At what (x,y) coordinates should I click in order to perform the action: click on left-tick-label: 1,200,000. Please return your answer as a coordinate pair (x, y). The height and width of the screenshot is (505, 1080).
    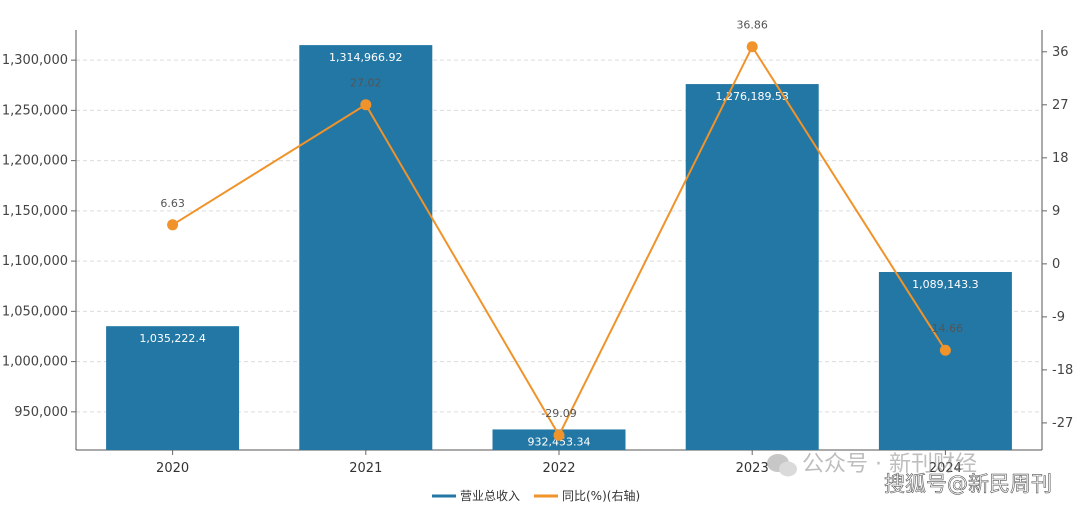
    Looking at the image, I should click on (35, 161).